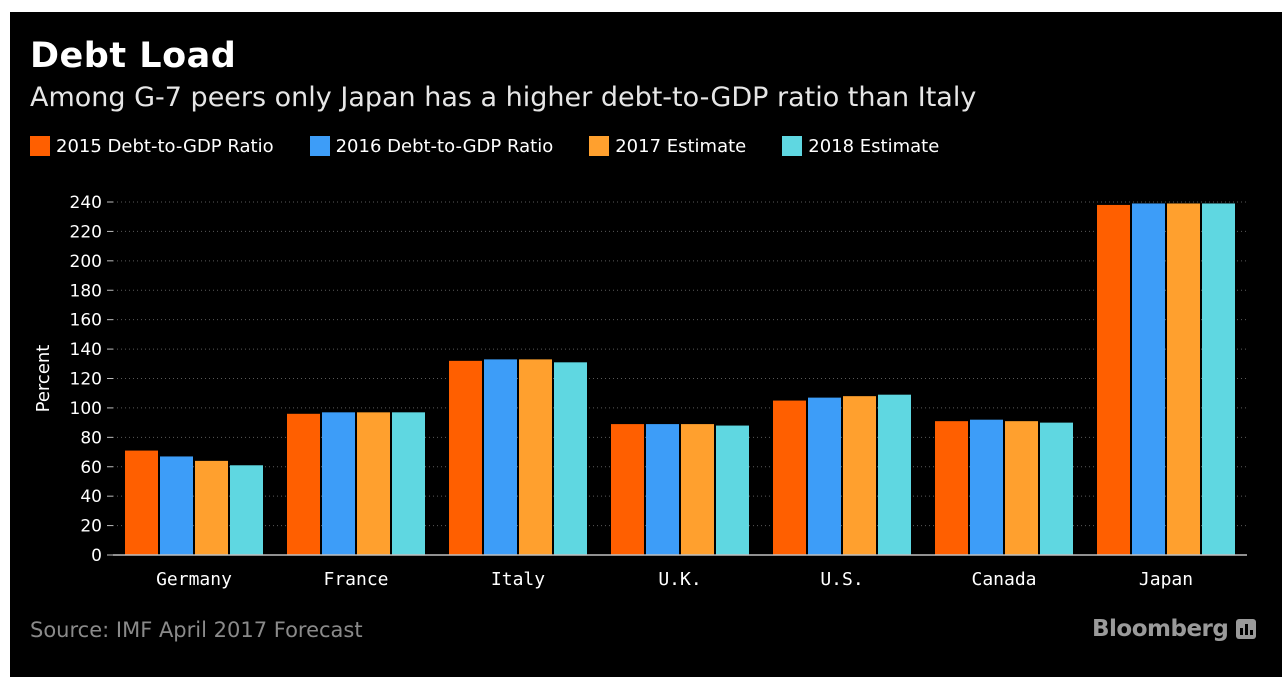  I want to click on x-tick-label: Italy, so click(518, 579).